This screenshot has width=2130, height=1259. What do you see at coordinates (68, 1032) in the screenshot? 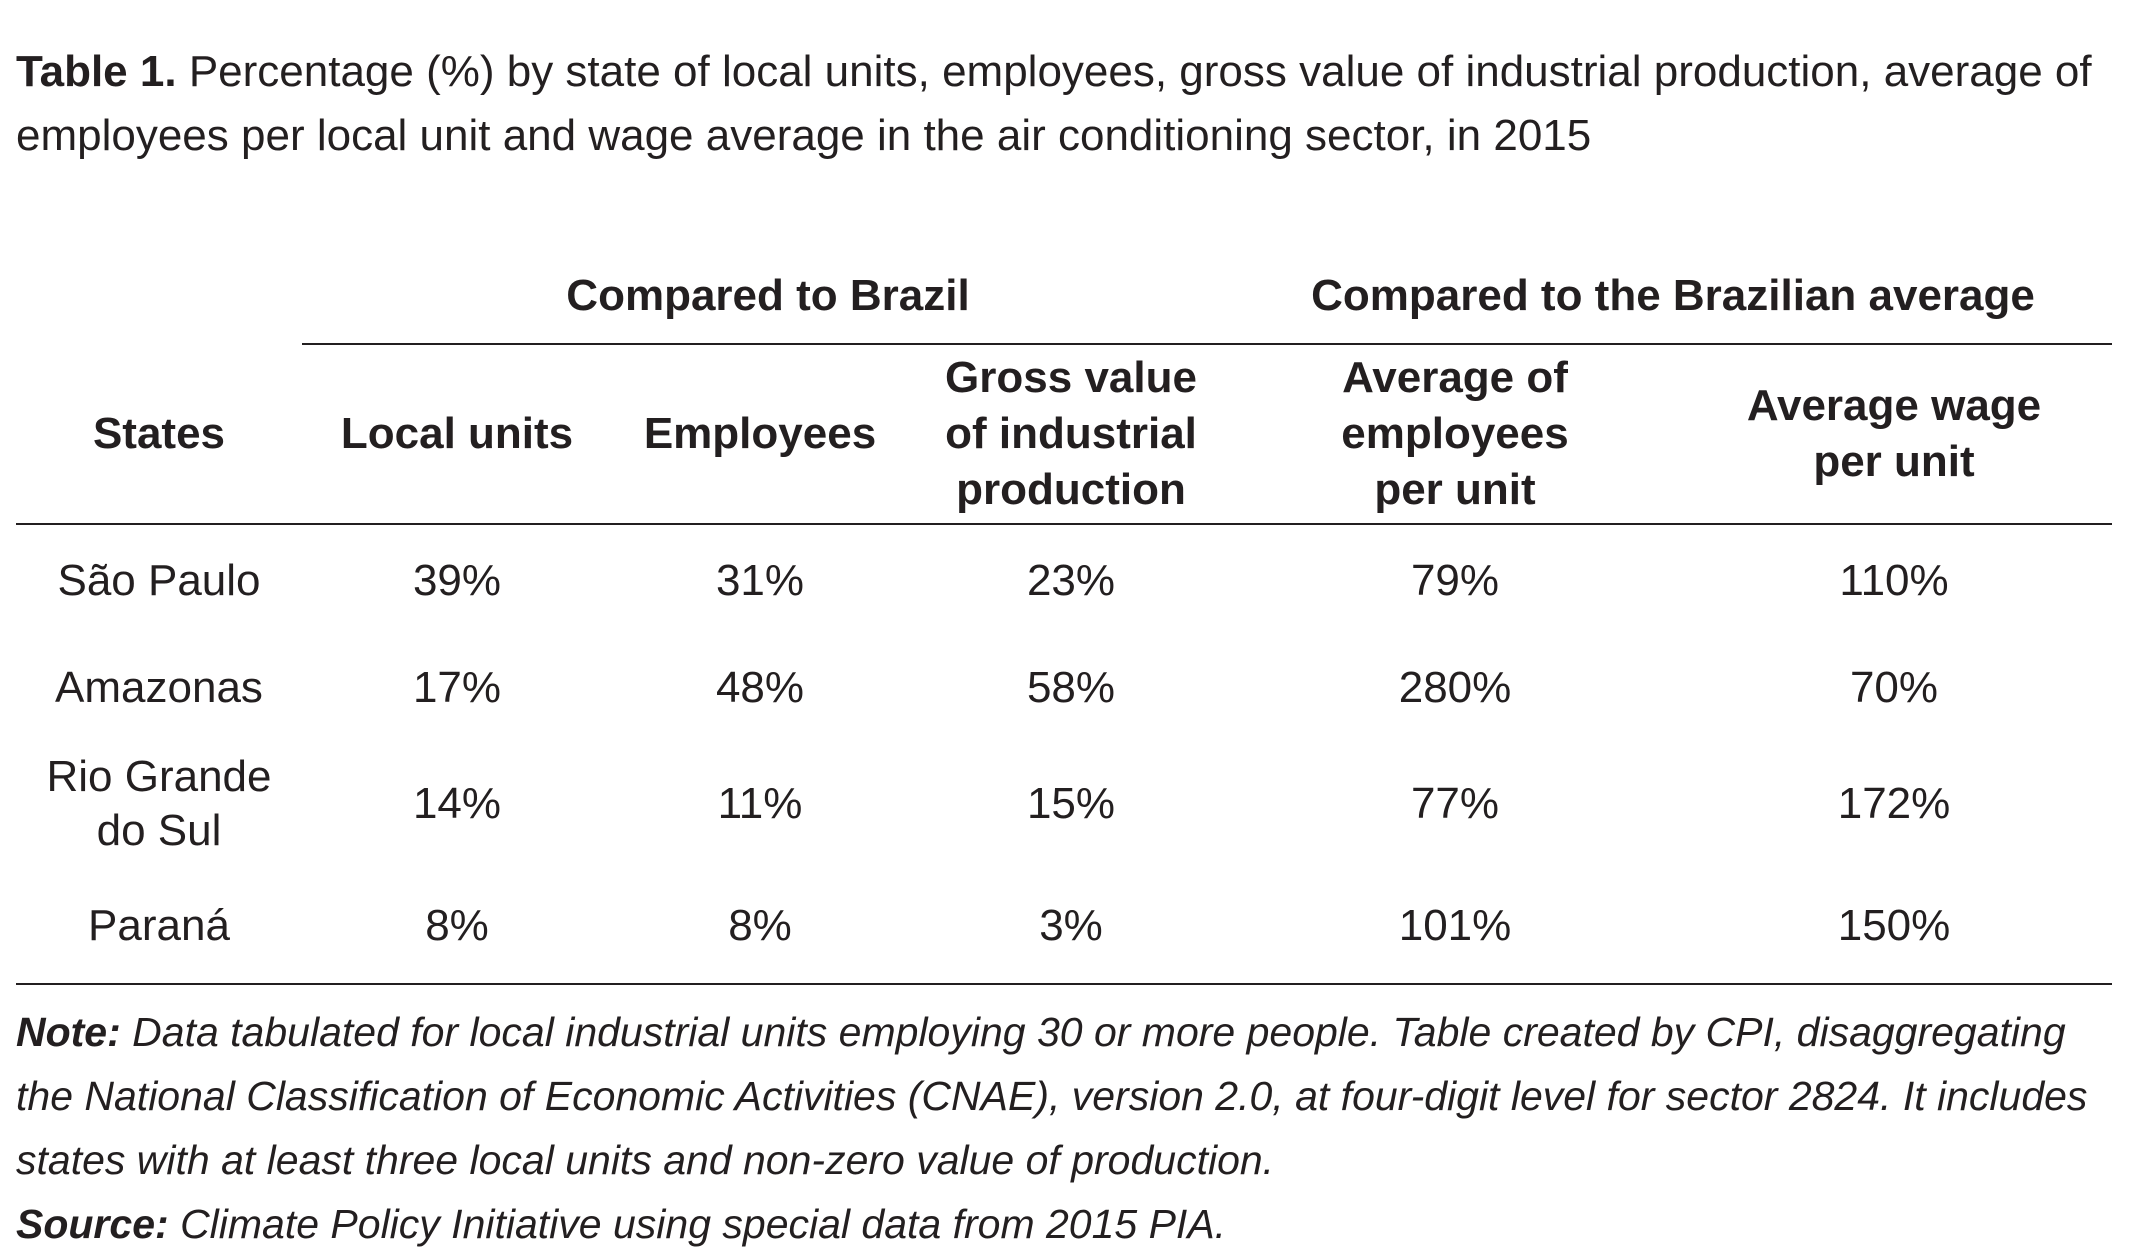
I see `note-label: Note:` at bounding box center [68, 1032].